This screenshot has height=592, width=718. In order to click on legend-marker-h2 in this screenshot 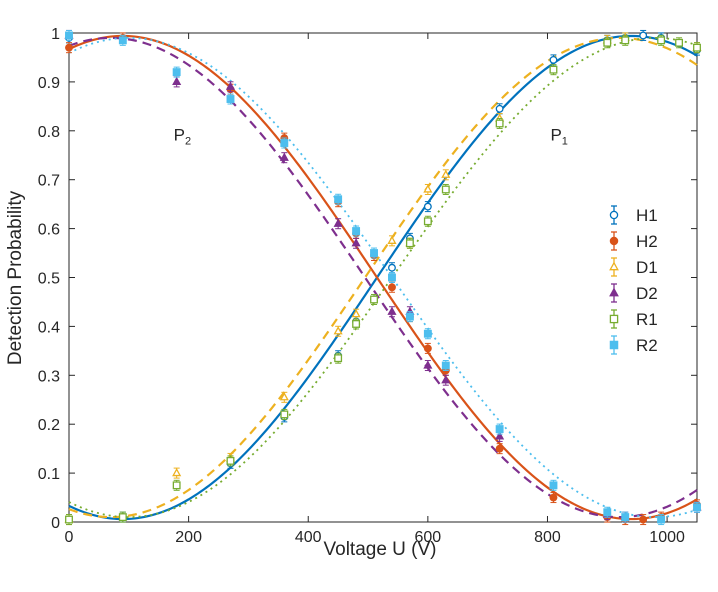, I will do `click(614, 241)`.